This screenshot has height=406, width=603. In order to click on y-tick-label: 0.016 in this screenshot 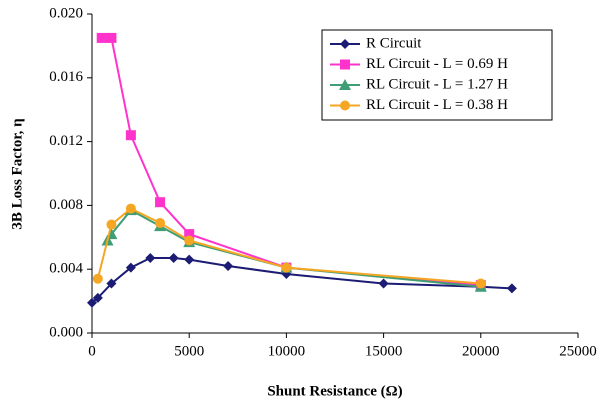, I will do `click(66, 77)`.